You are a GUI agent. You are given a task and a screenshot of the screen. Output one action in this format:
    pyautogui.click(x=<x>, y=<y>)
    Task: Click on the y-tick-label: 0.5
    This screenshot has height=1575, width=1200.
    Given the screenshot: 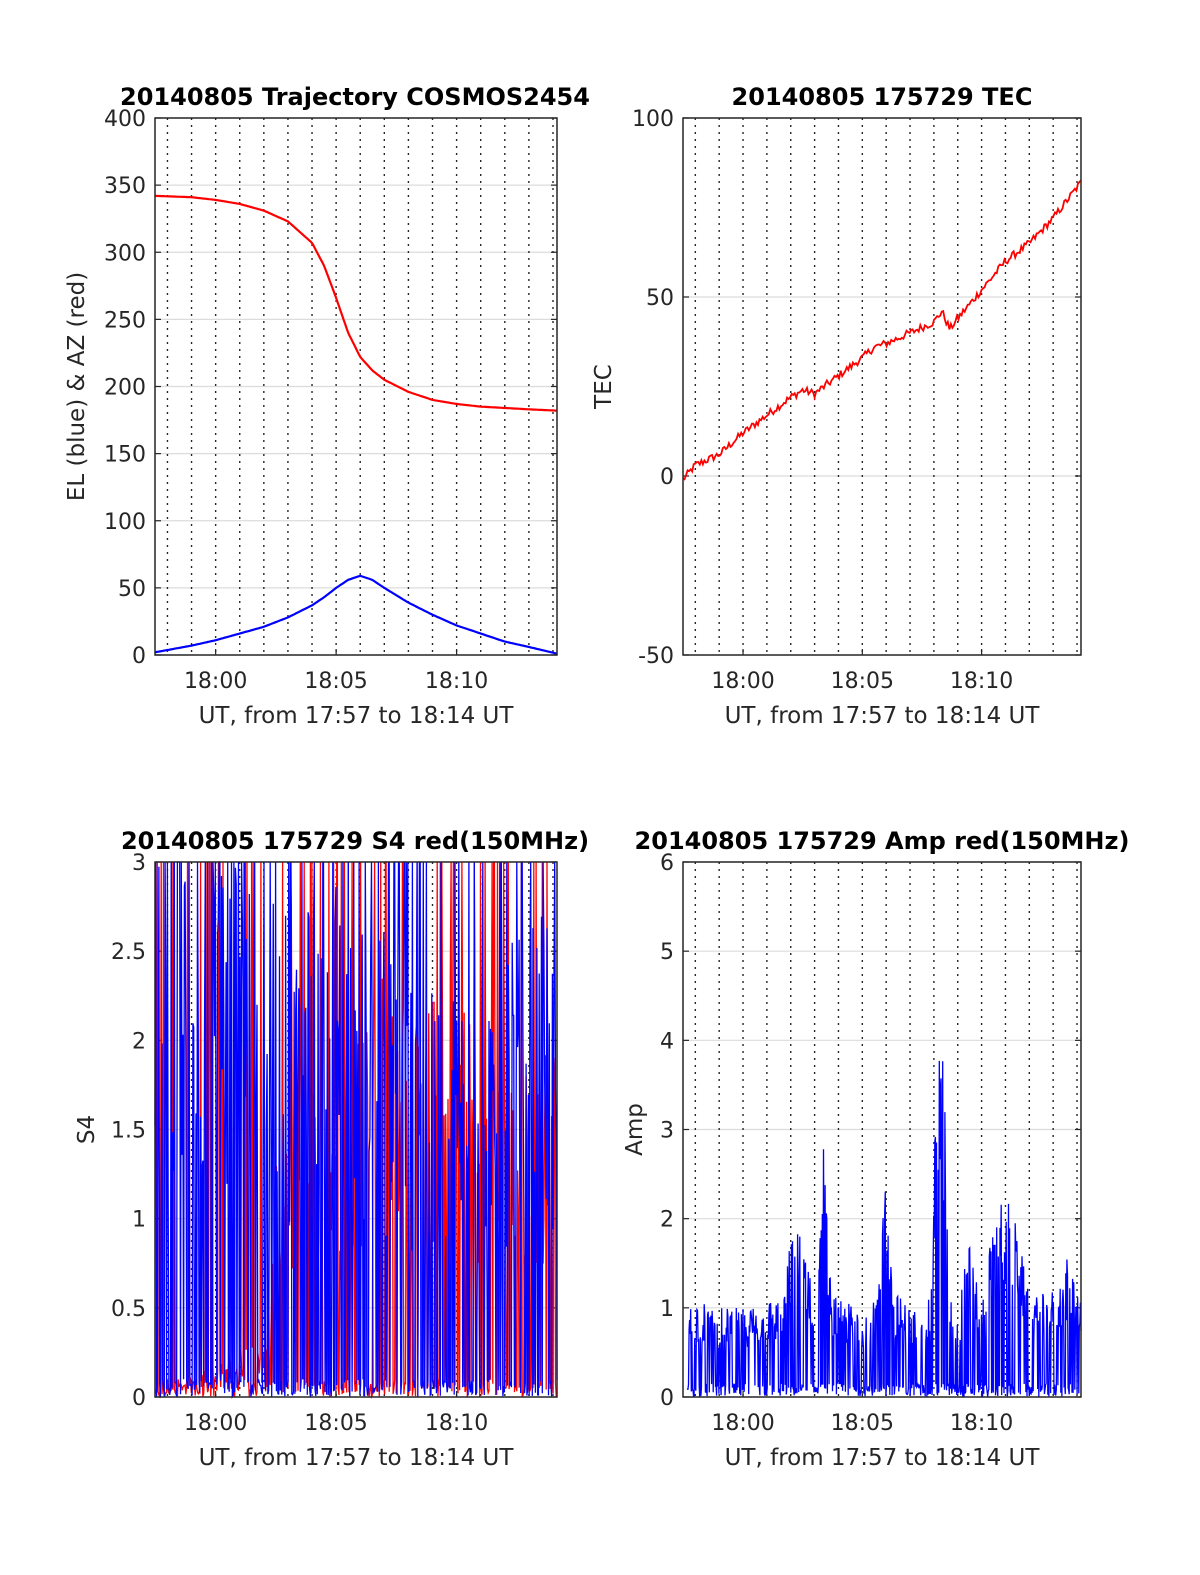 What is the action you would take?
    pyautogui.click(x=128, y=1309)
    